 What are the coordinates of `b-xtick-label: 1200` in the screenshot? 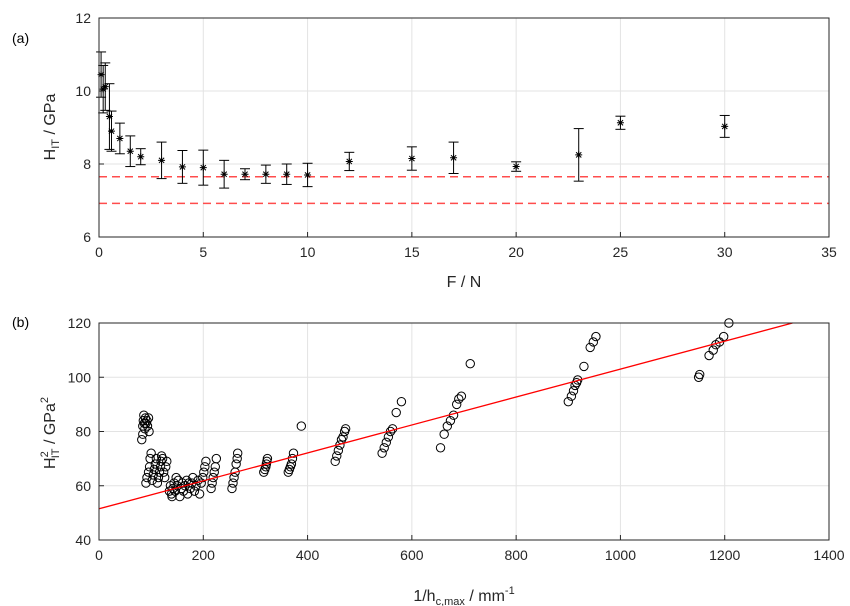 It's located at (724, 555).